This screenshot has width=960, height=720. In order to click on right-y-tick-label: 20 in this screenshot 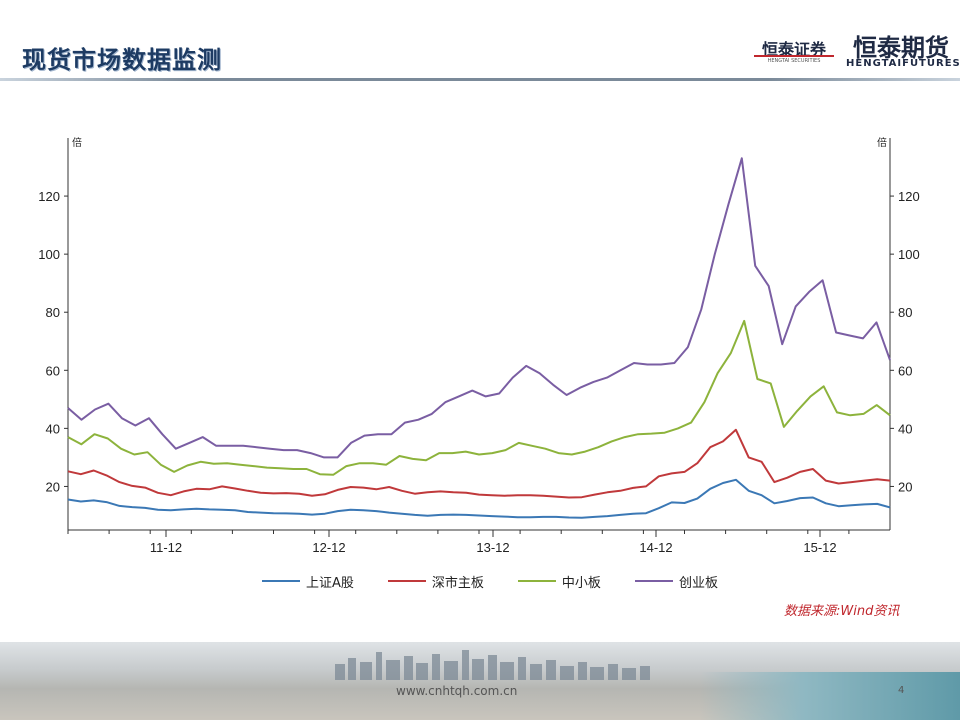, I will do `click(905, 486)`.